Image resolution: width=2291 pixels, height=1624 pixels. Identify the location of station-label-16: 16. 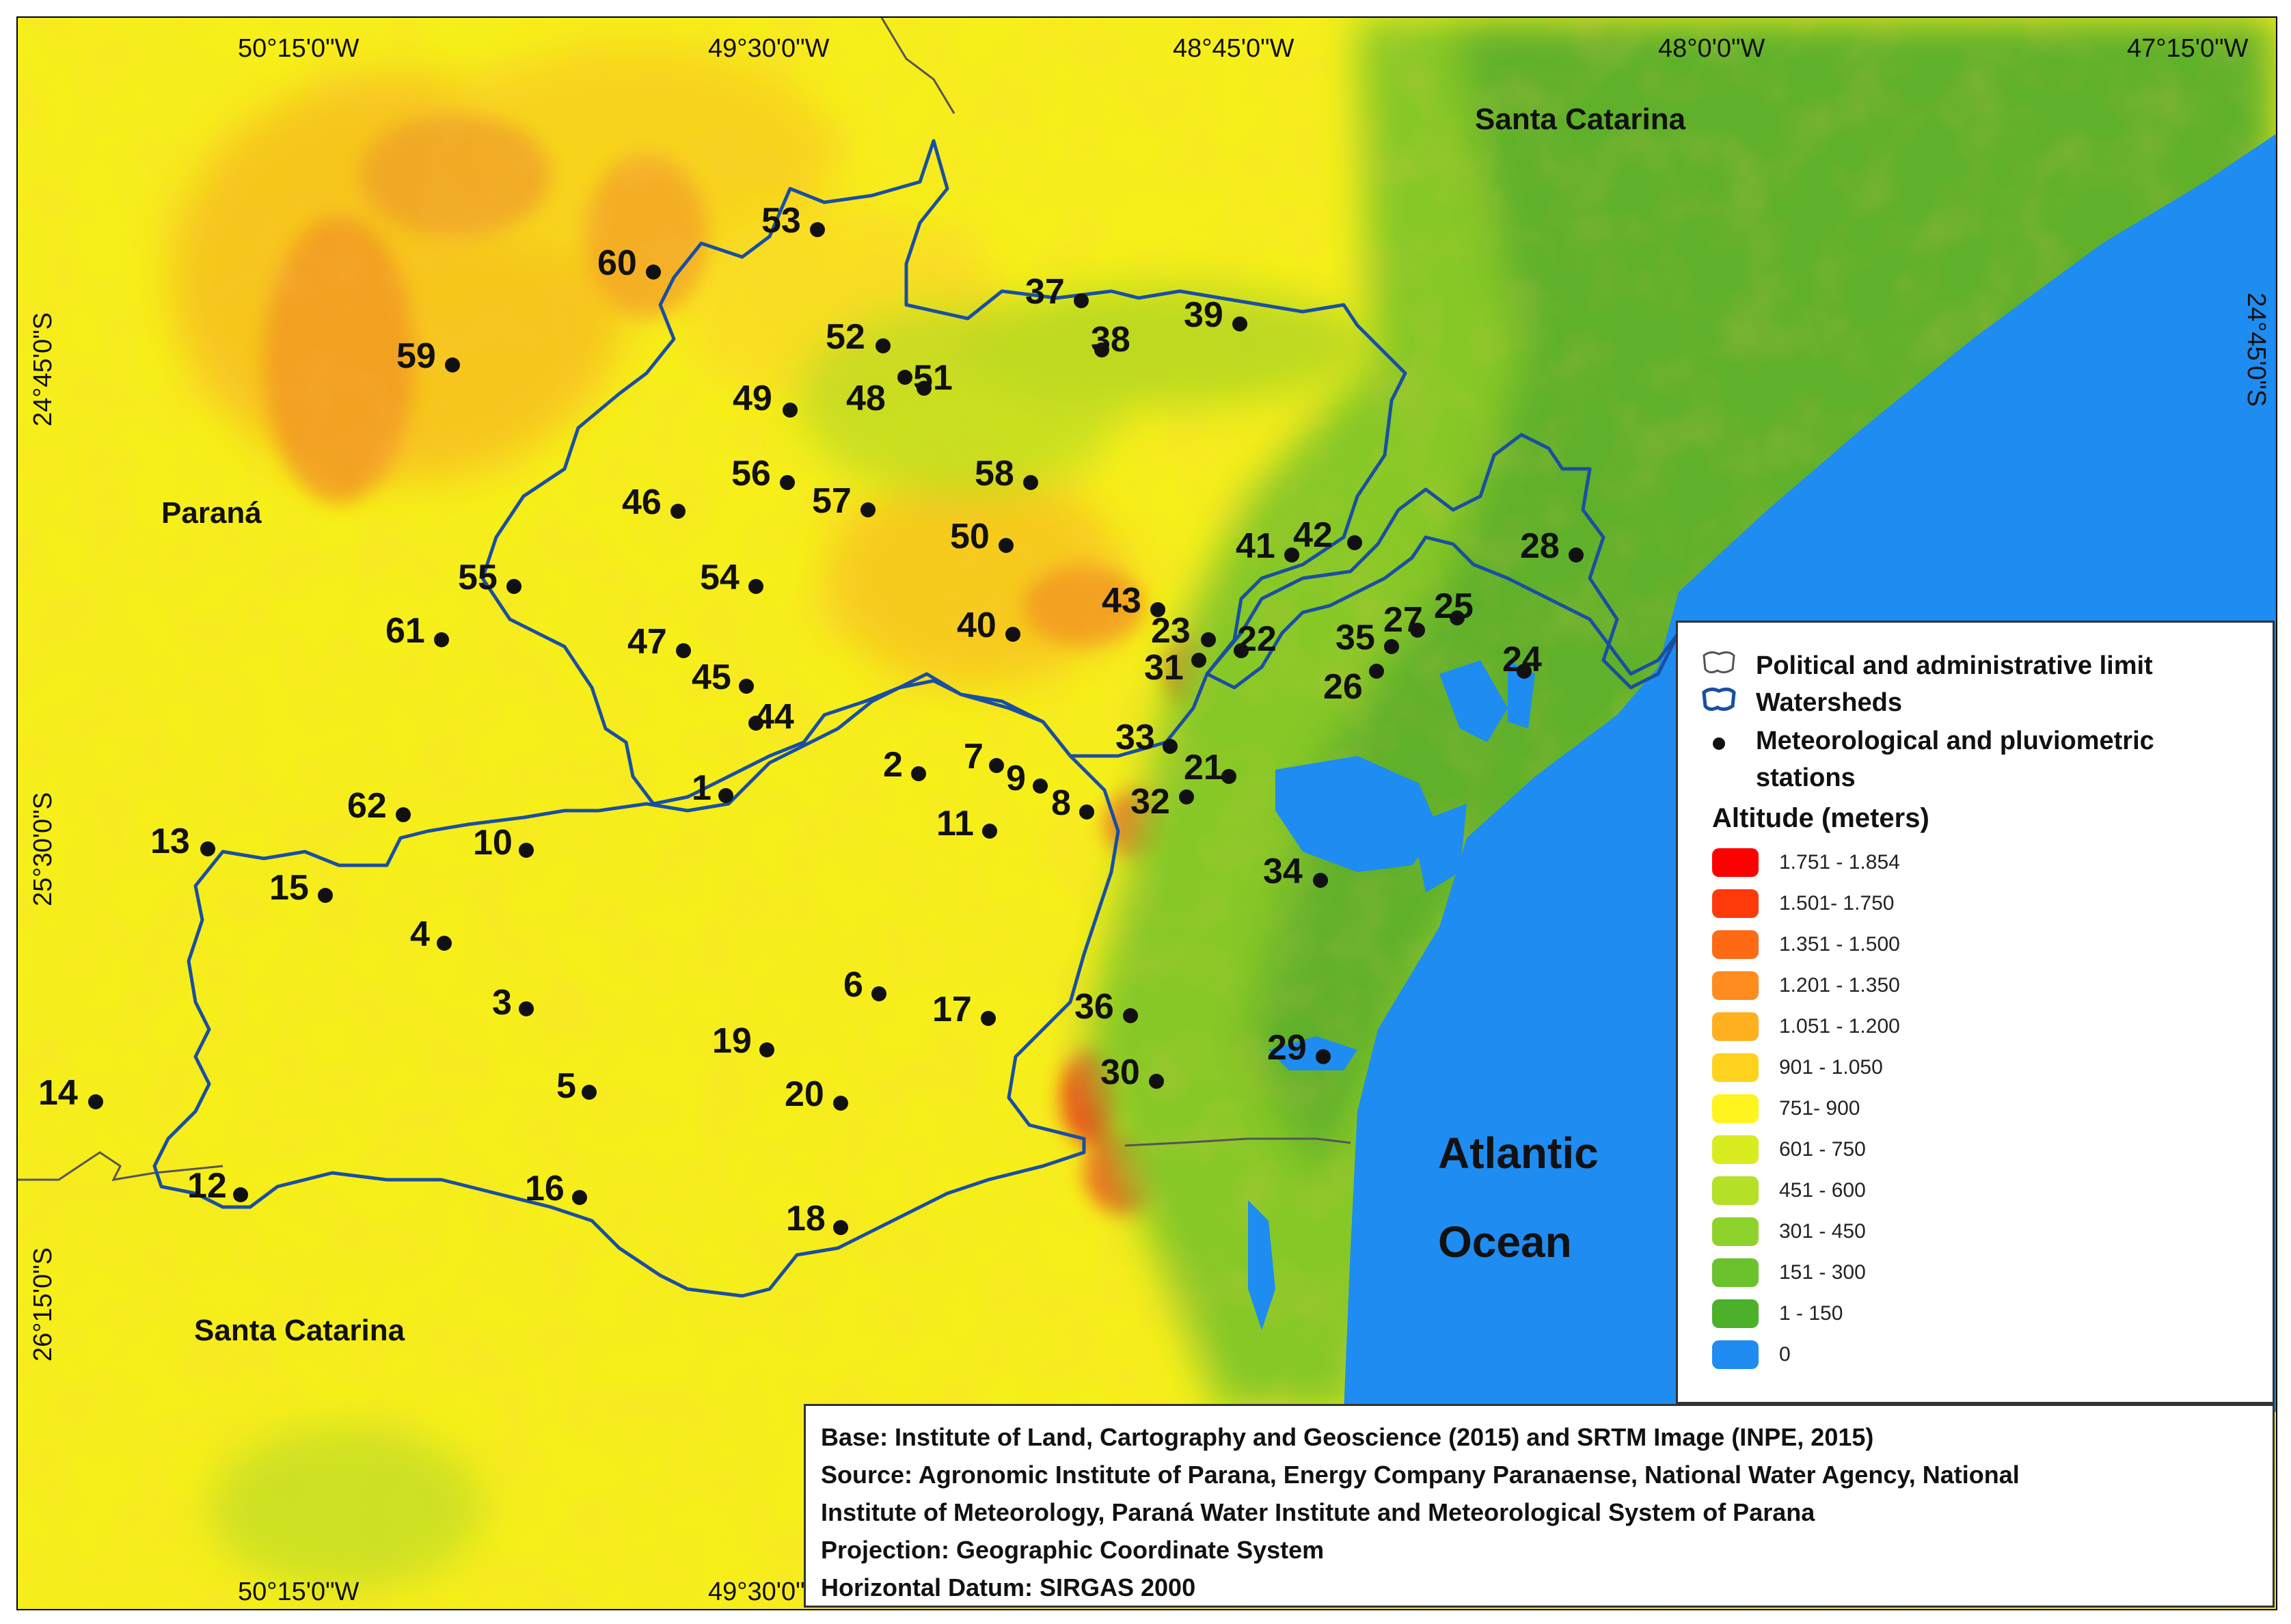
(545, 1188).